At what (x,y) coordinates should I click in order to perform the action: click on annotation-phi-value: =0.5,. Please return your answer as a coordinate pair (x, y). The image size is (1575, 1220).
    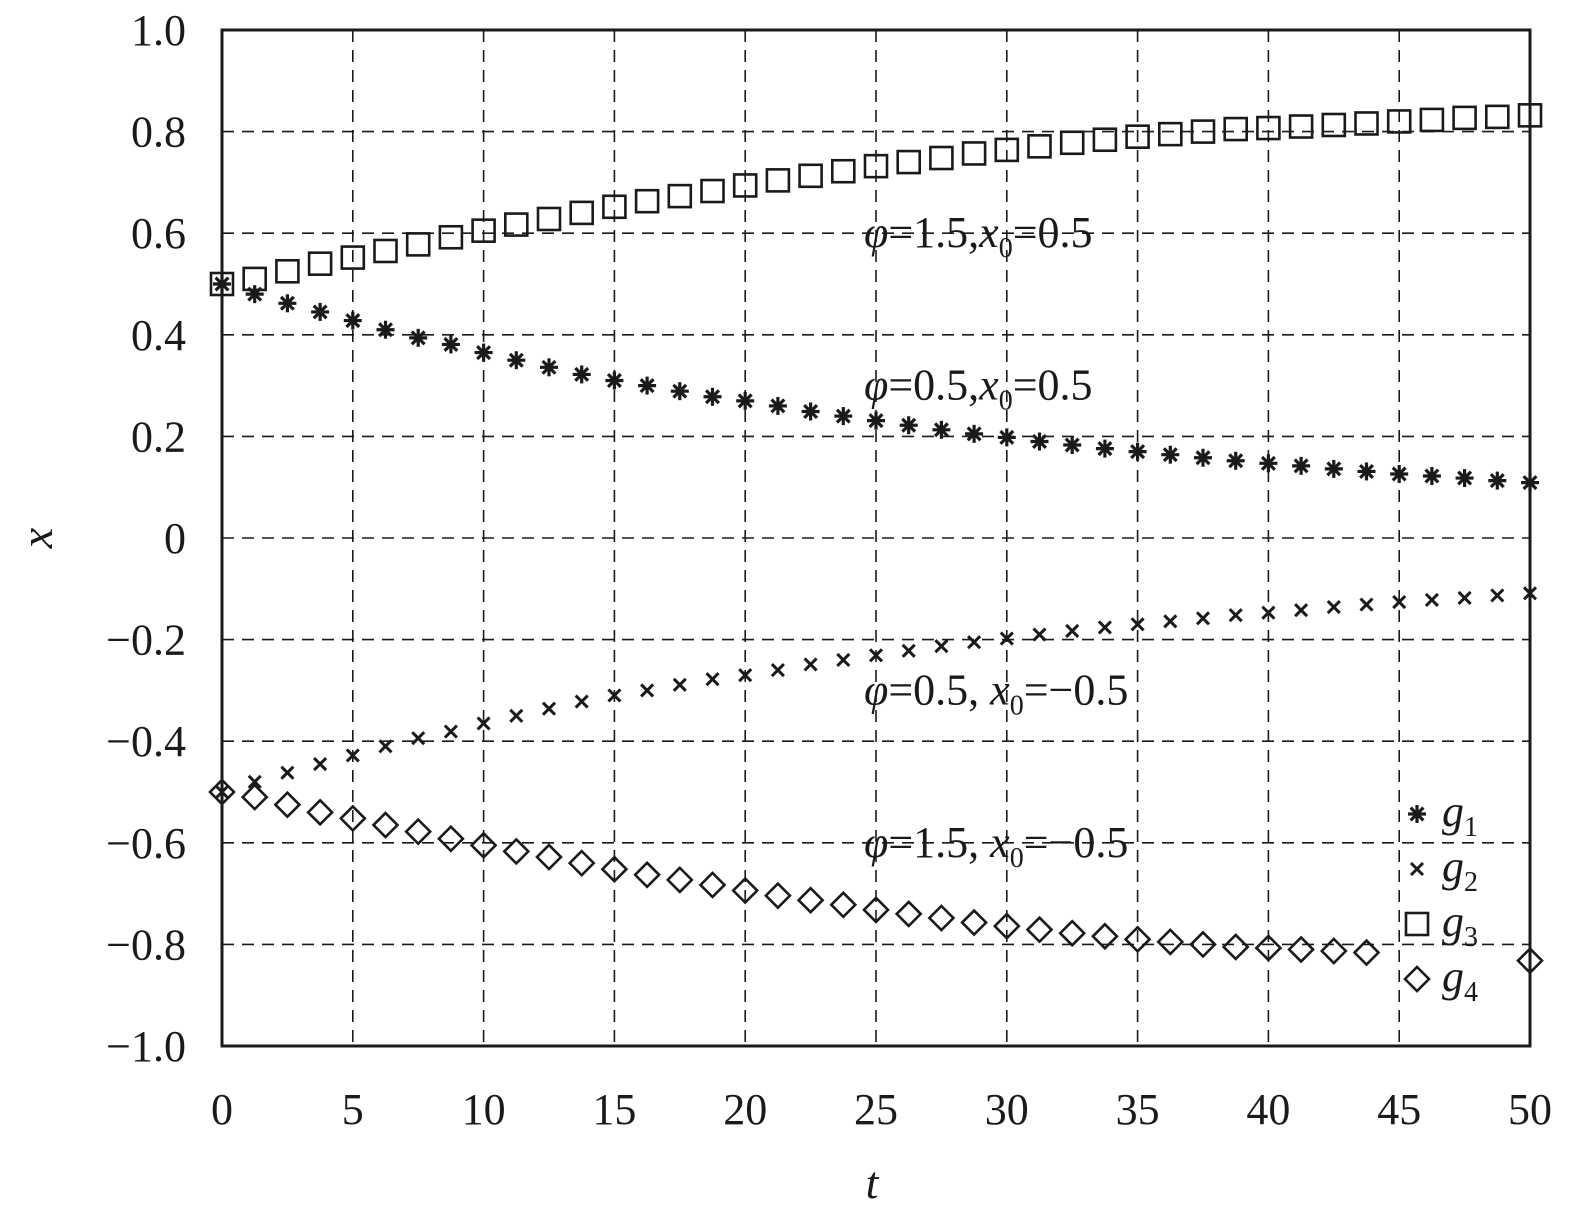
    Looking at the image, I should click on (933, 385).